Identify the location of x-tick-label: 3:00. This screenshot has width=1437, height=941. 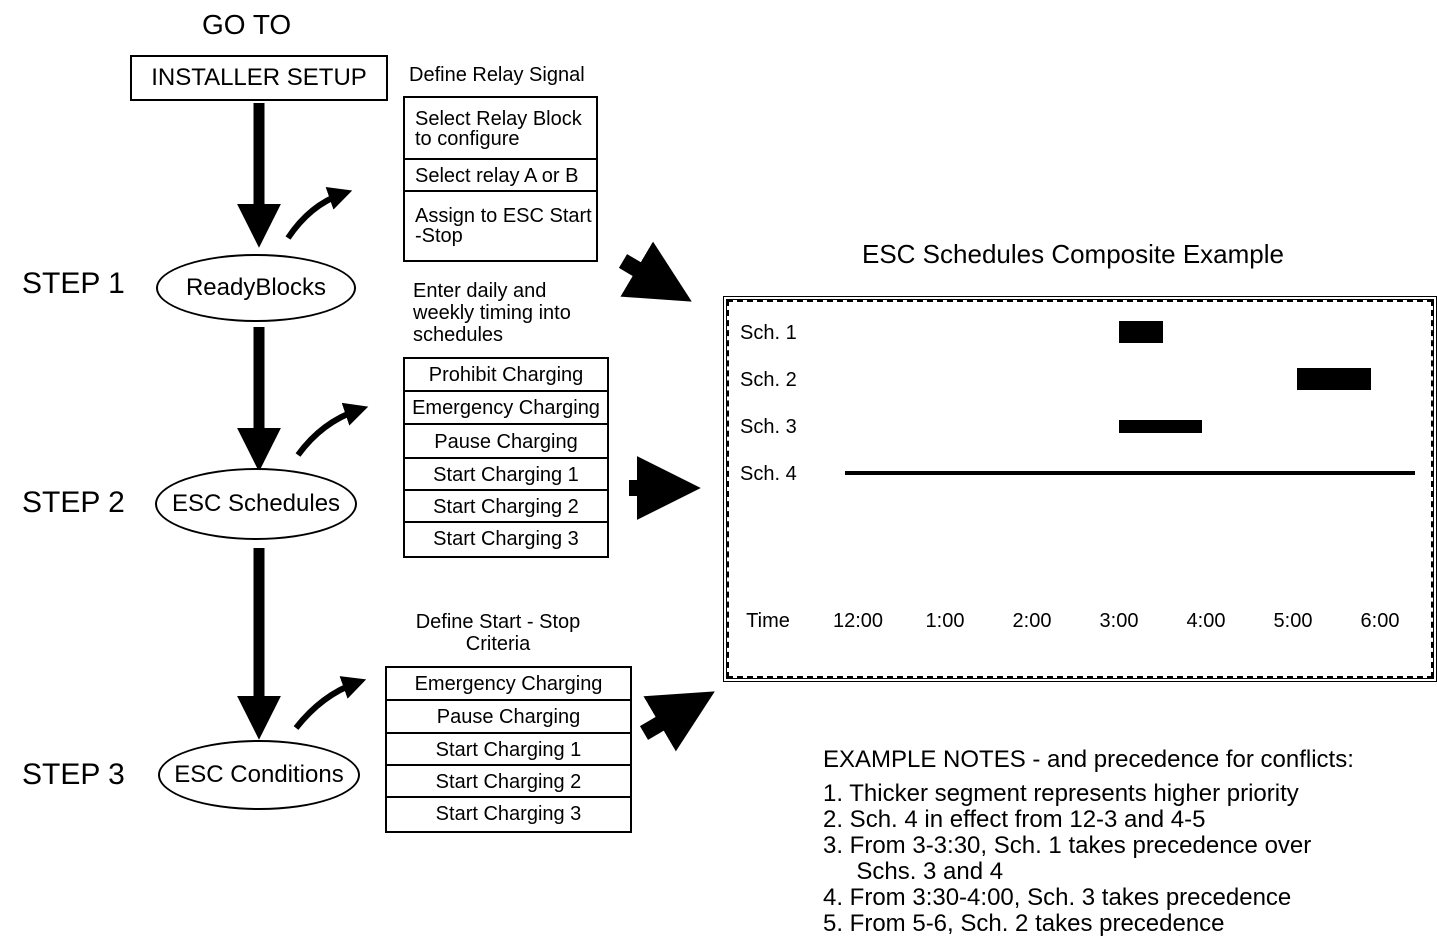
(1119, 621).